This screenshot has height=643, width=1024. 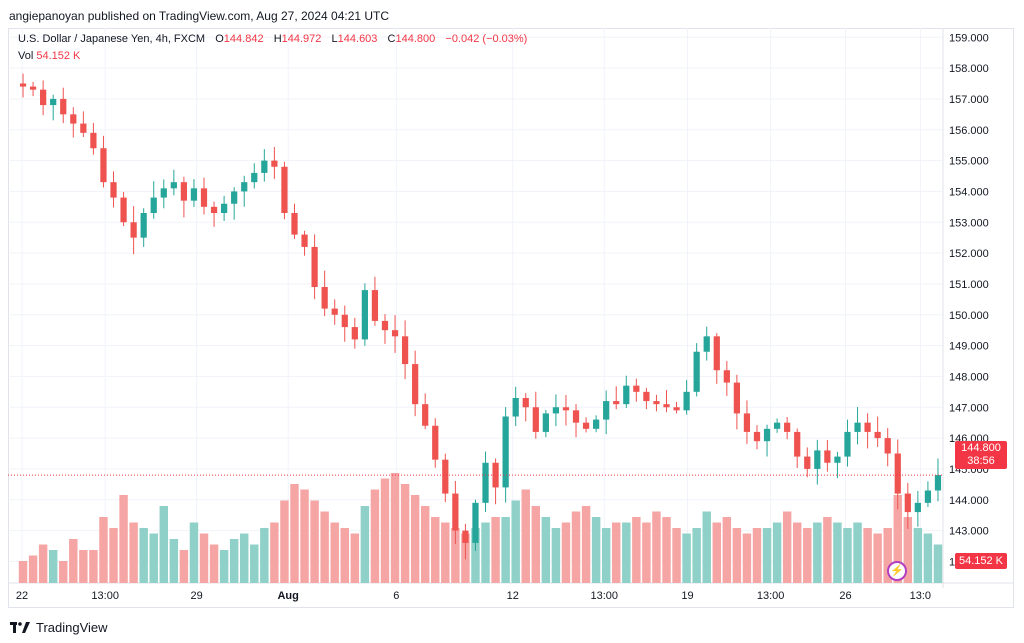 What do you see at coordinates (357, 39) in the screenshot?
I see `low-value: 144.603` at bounding box center [357, 39].